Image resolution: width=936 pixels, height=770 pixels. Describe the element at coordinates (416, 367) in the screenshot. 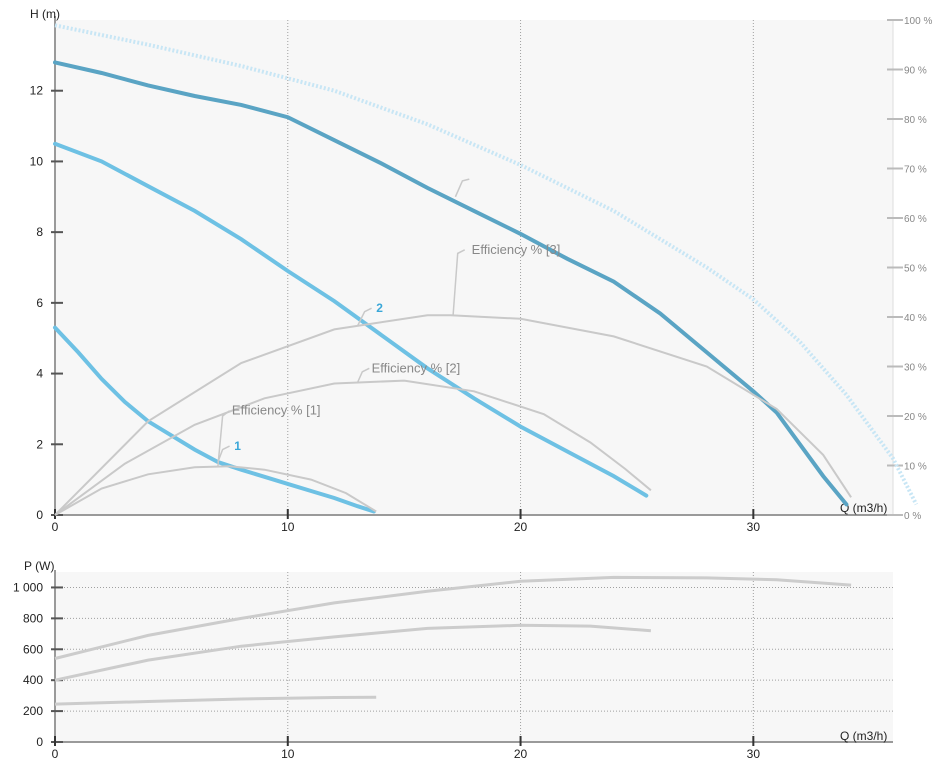

I see `efficiency-curve-label: Efficiency % [2]` at that location.